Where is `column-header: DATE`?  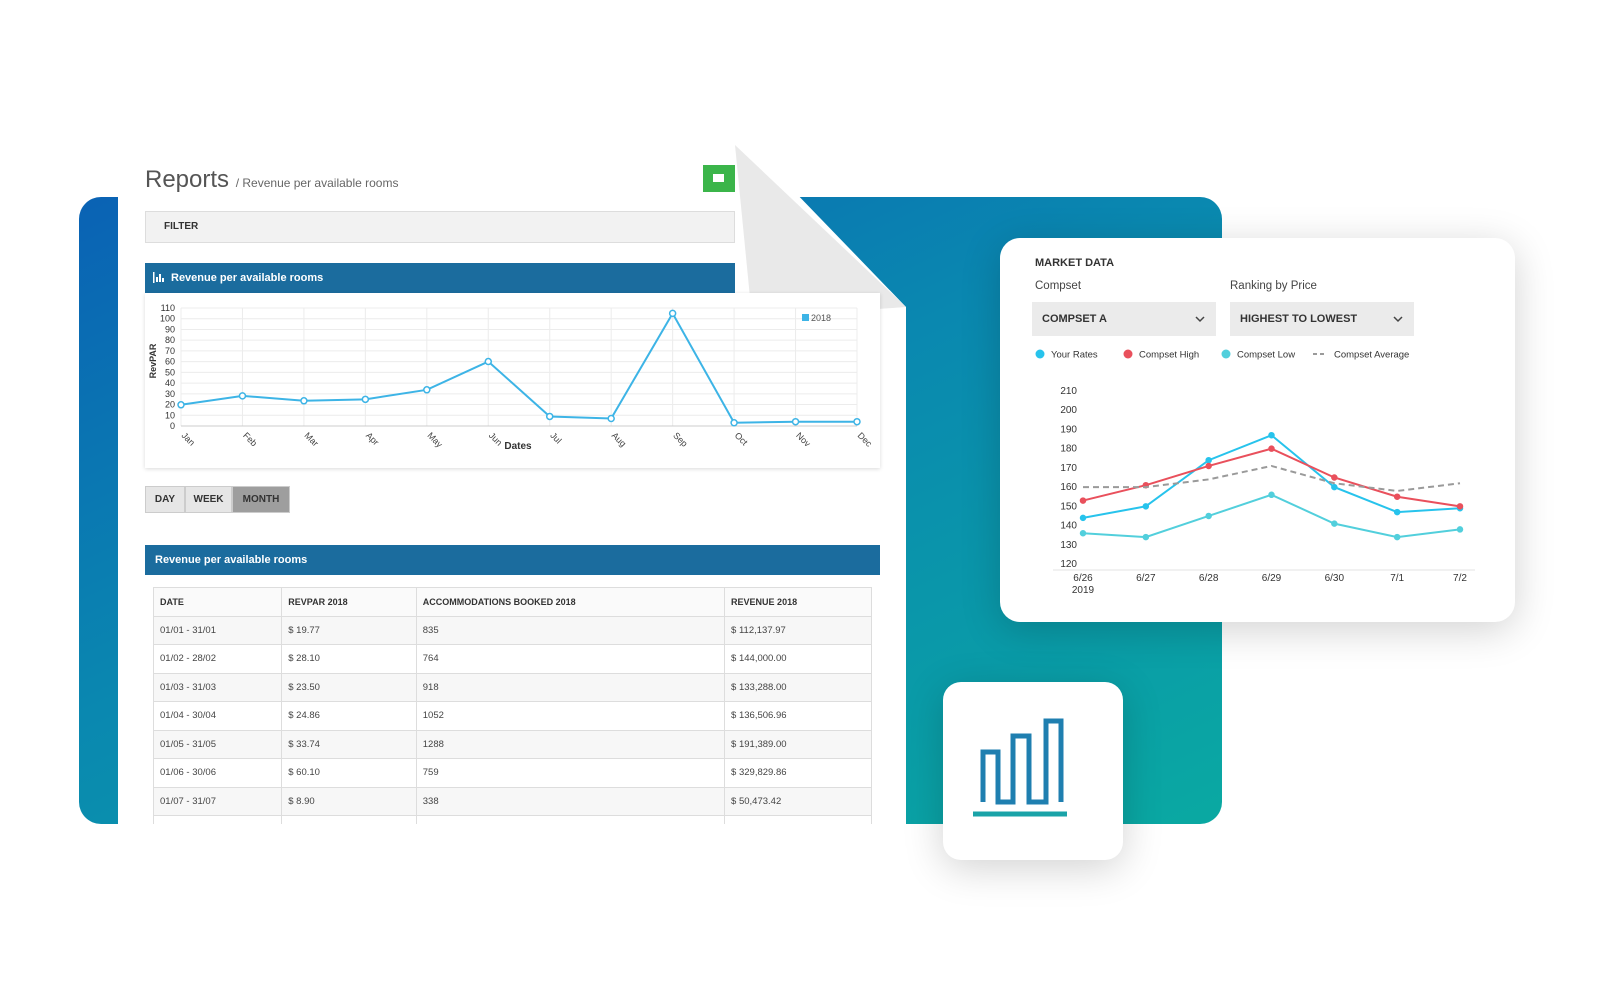 column-header: DATE is located at coordinates (217, 602).